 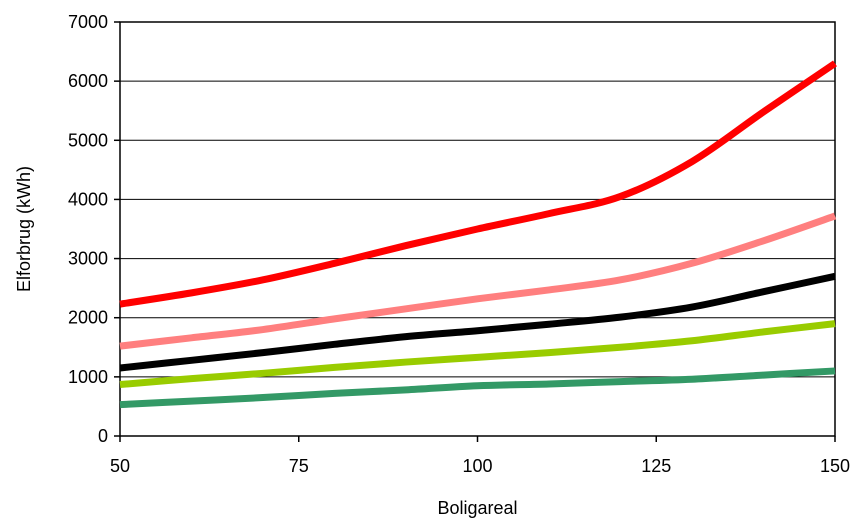 I want to click on y-tick-label: 0, so click(x=103, y=436).